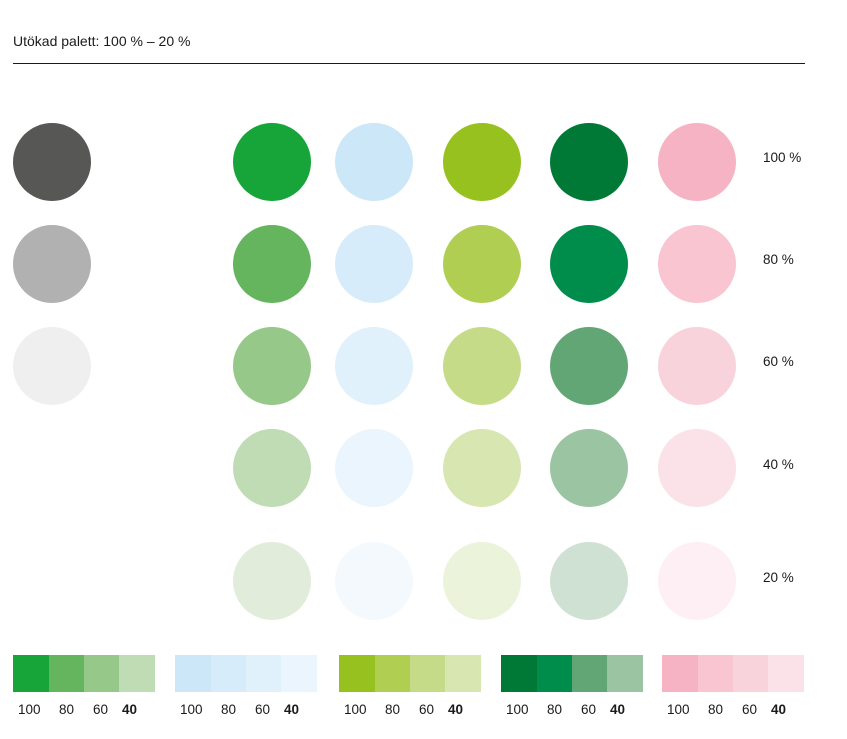 This screenshot has width=847, height=739. What do you see at coordinates (778, 577) in the screenshot?
I see `row-label-20: 20 %` at bounding box center [778, 577].